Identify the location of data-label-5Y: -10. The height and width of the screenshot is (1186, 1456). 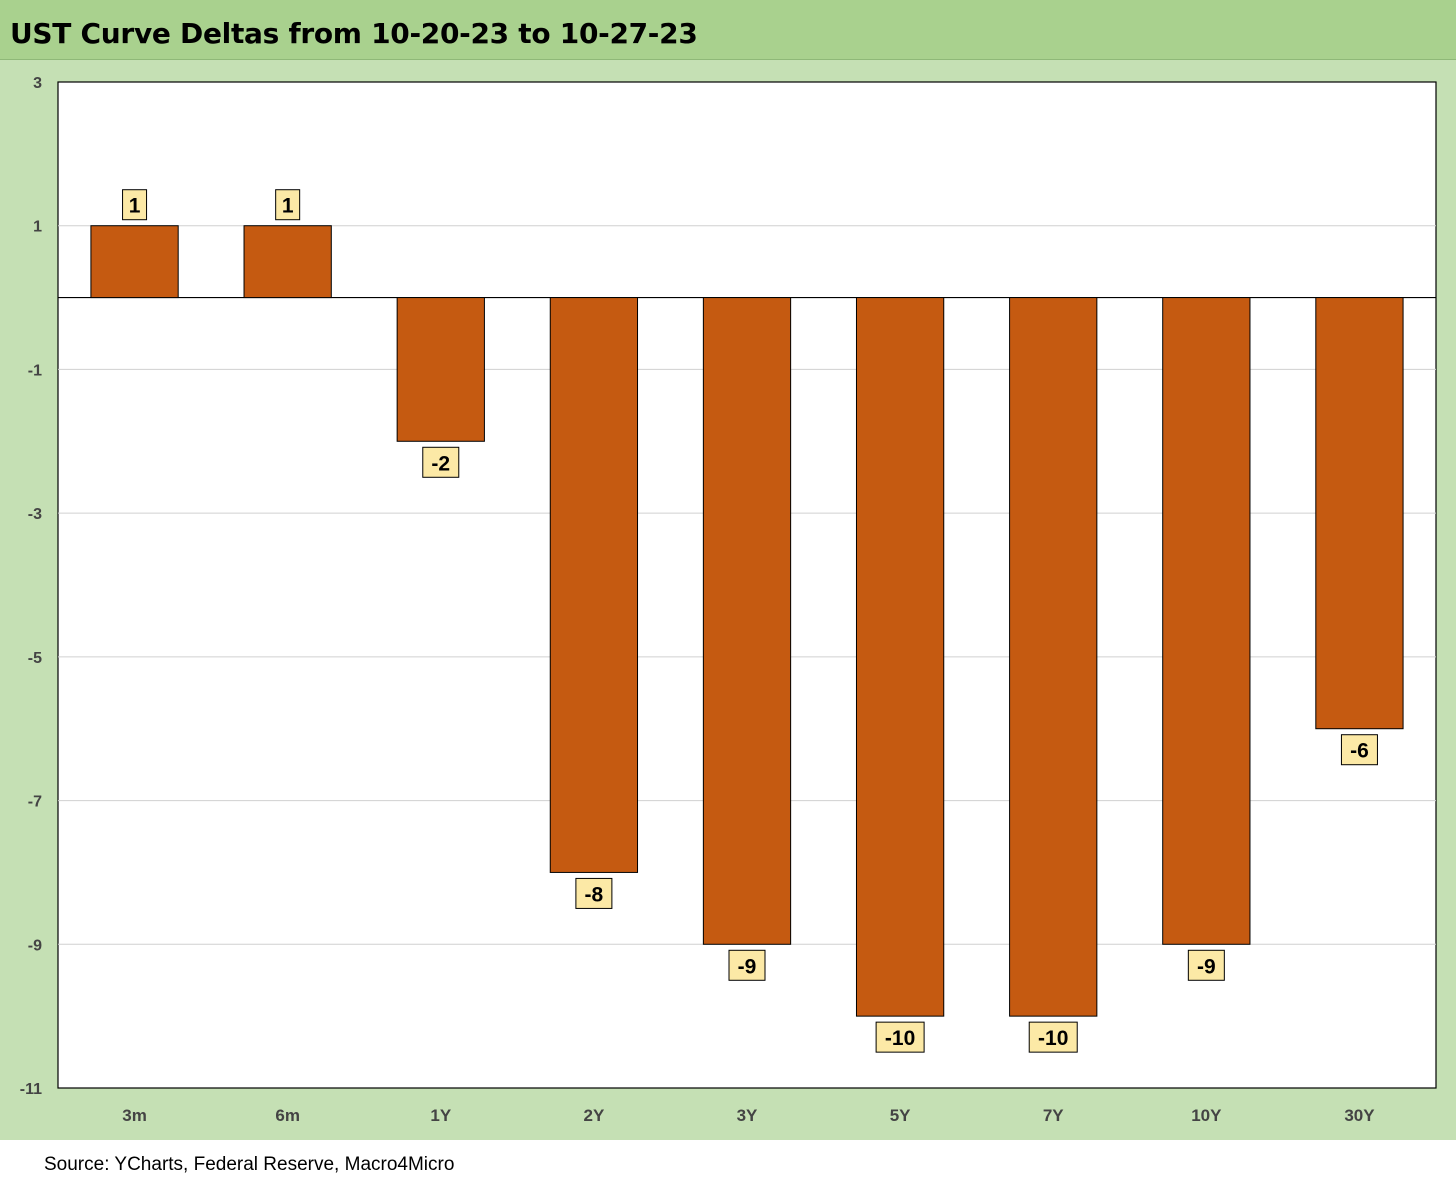
(900, 1038).